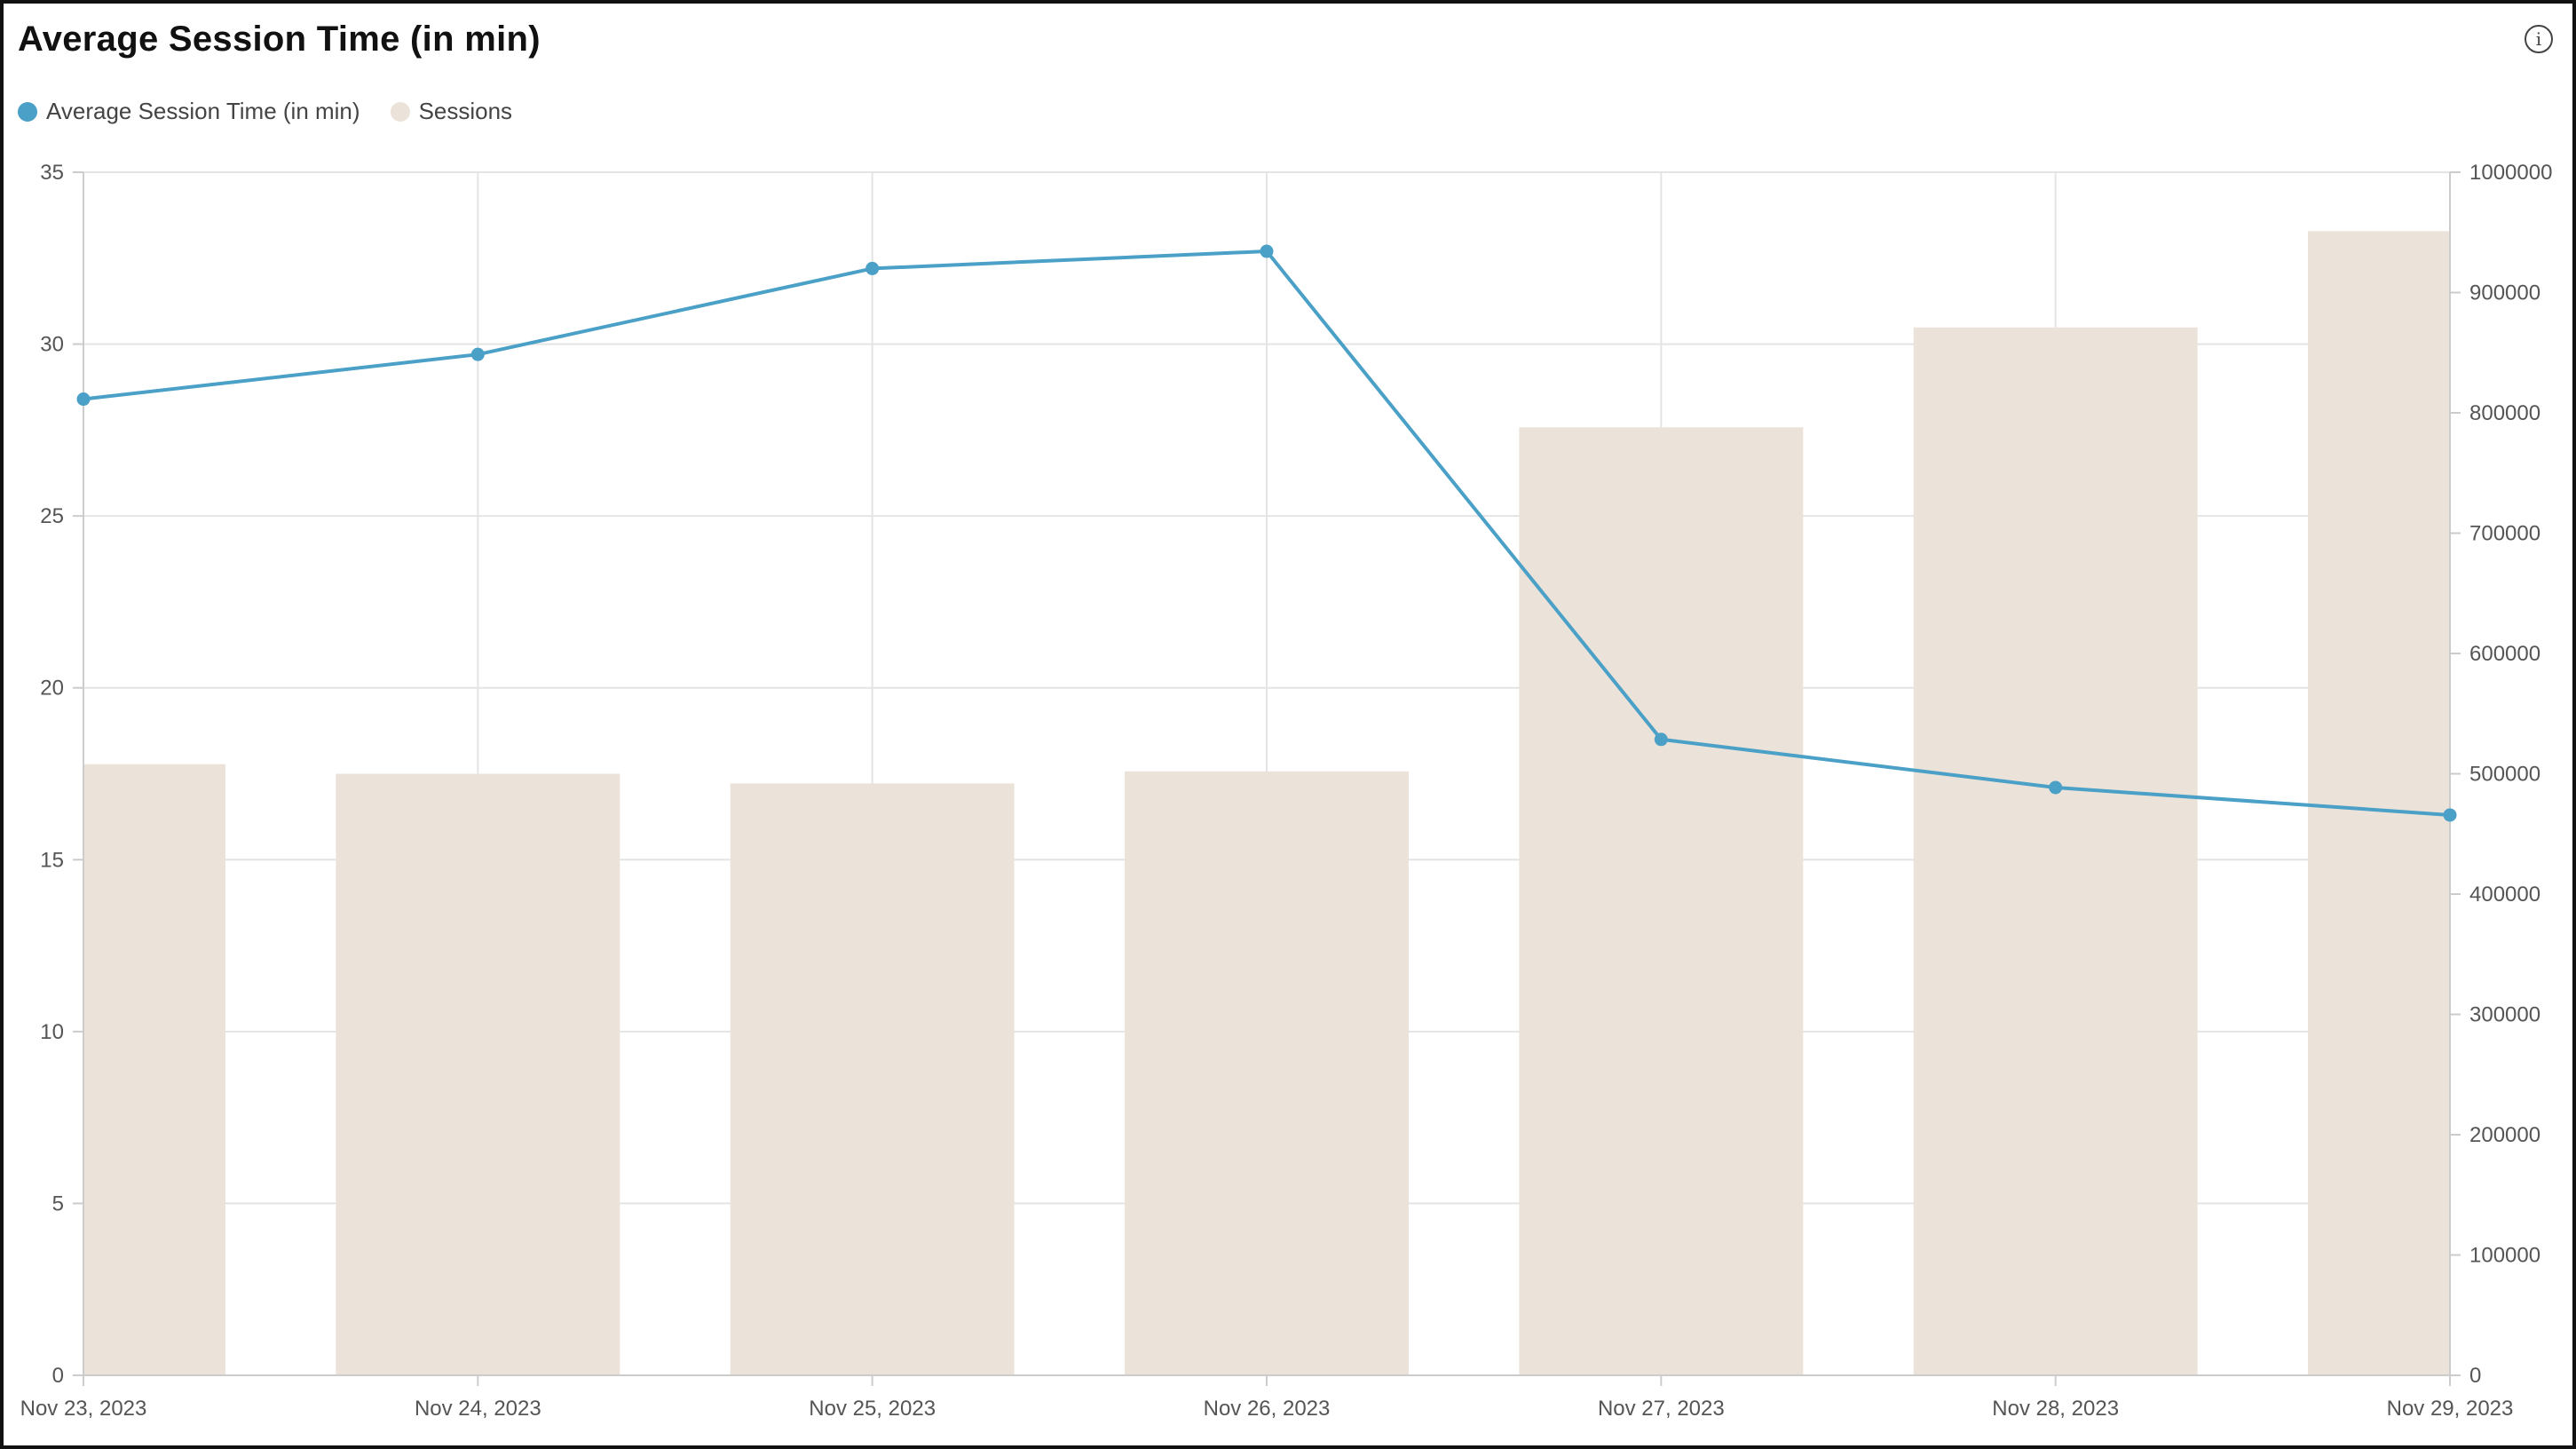  Describe the element at coordinates (2510, 173) in the screenshot. I see `tick-label-right: 1000000` at that location.